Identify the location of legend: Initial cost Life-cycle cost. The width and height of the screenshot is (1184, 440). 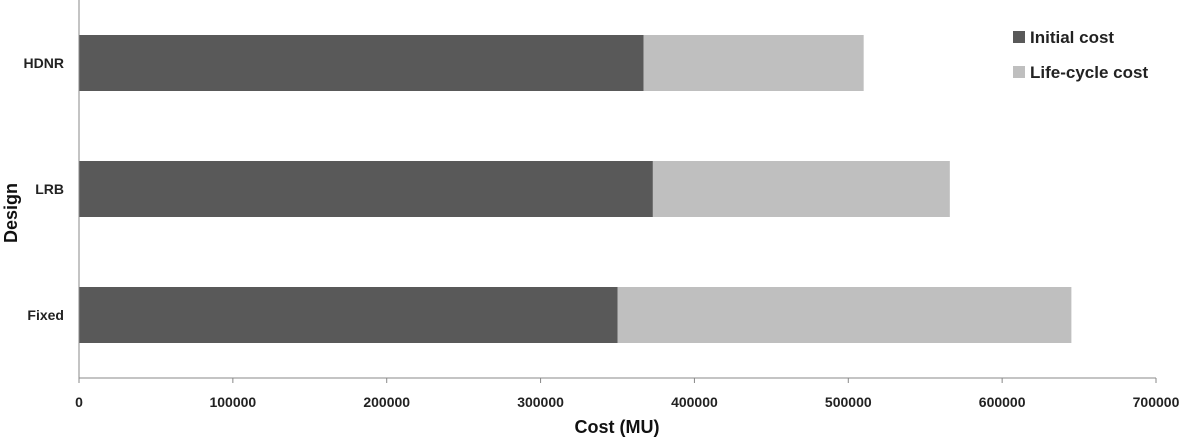
(1080, 55).